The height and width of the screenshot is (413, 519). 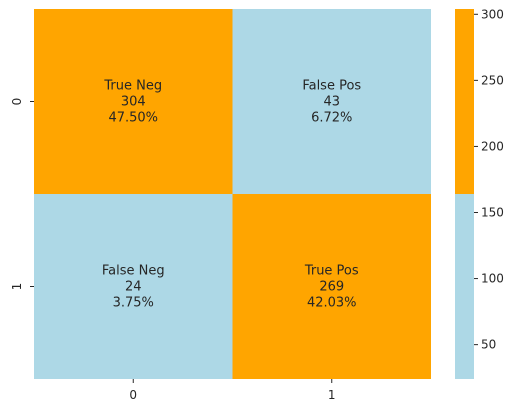 What do you see at coordinates (464, 101) in the screenshot?
I see `colorbar-high-segment` at bounding box center [464, 101].